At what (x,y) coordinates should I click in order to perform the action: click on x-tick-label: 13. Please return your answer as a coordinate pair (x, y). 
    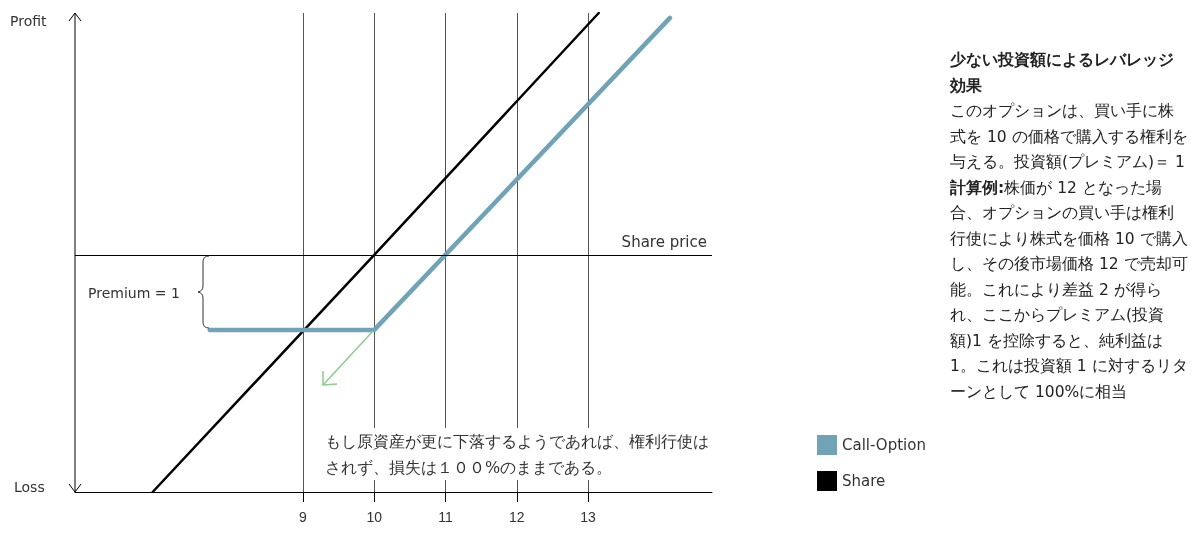
    Looking at the image, I should click on (588, 517).